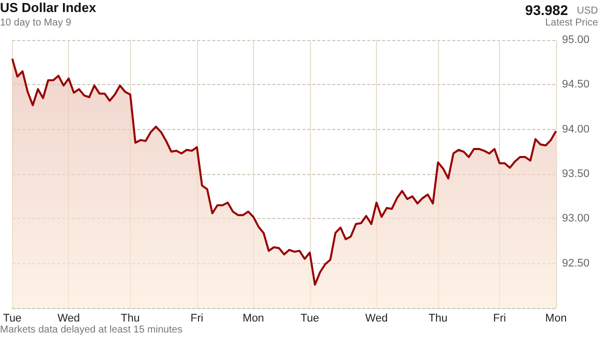  What do you see at coordinates (91, 330) in the screenshot?
I see `text: Markets data delayed at least 15 minutes` at bounding box center [91, 330].